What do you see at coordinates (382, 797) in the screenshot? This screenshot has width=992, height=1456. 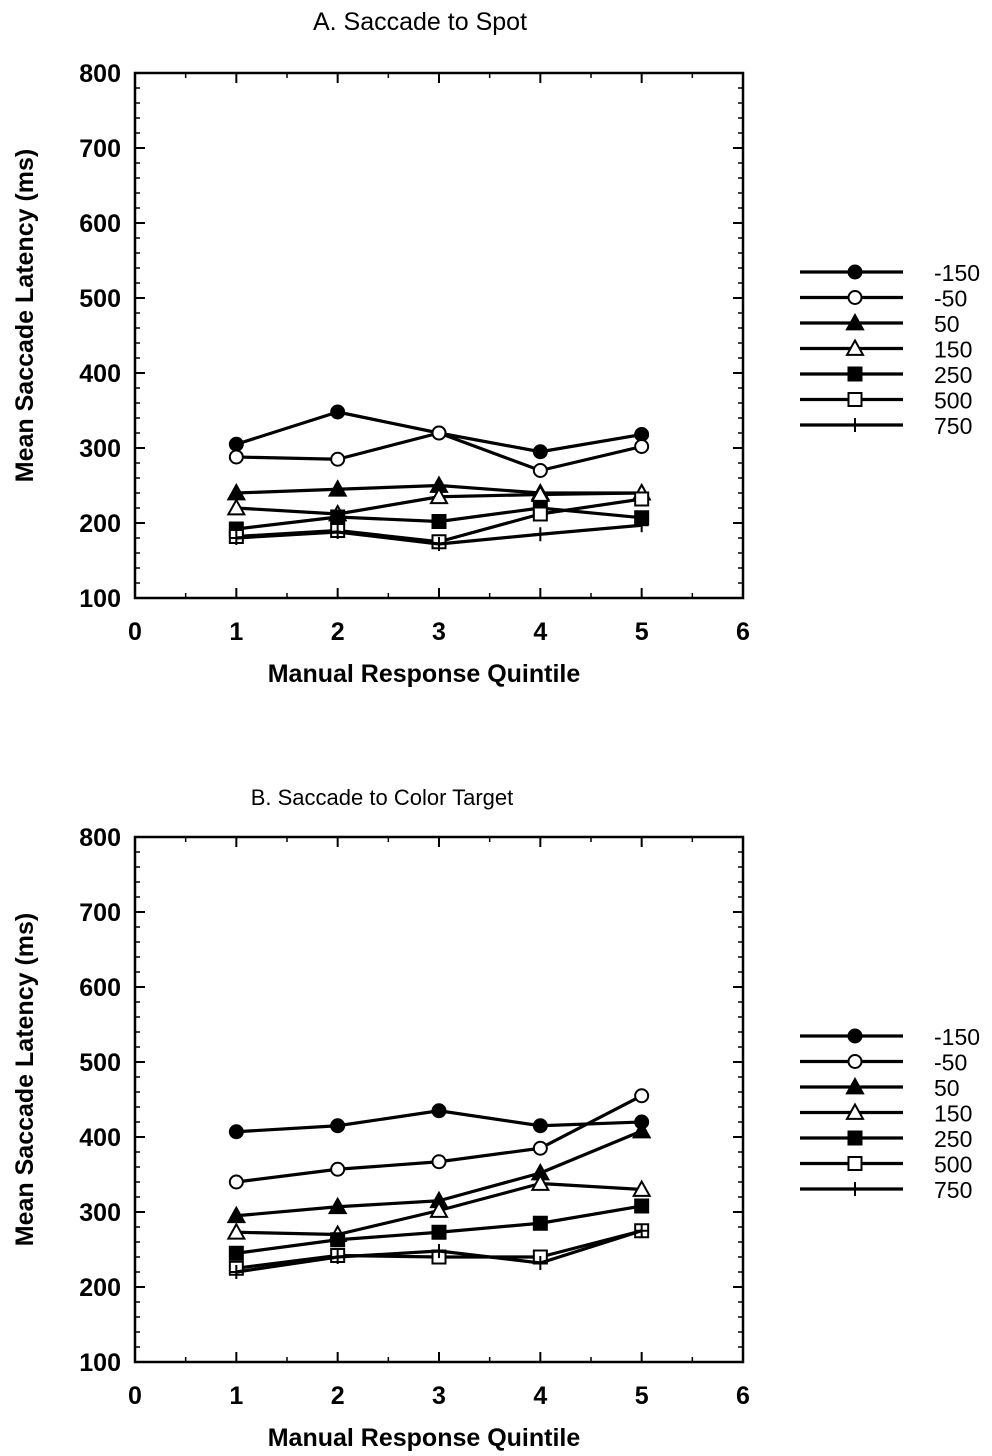 I see `chart-title: B. Saccade to Color Target` at bounding box center [382, 797].